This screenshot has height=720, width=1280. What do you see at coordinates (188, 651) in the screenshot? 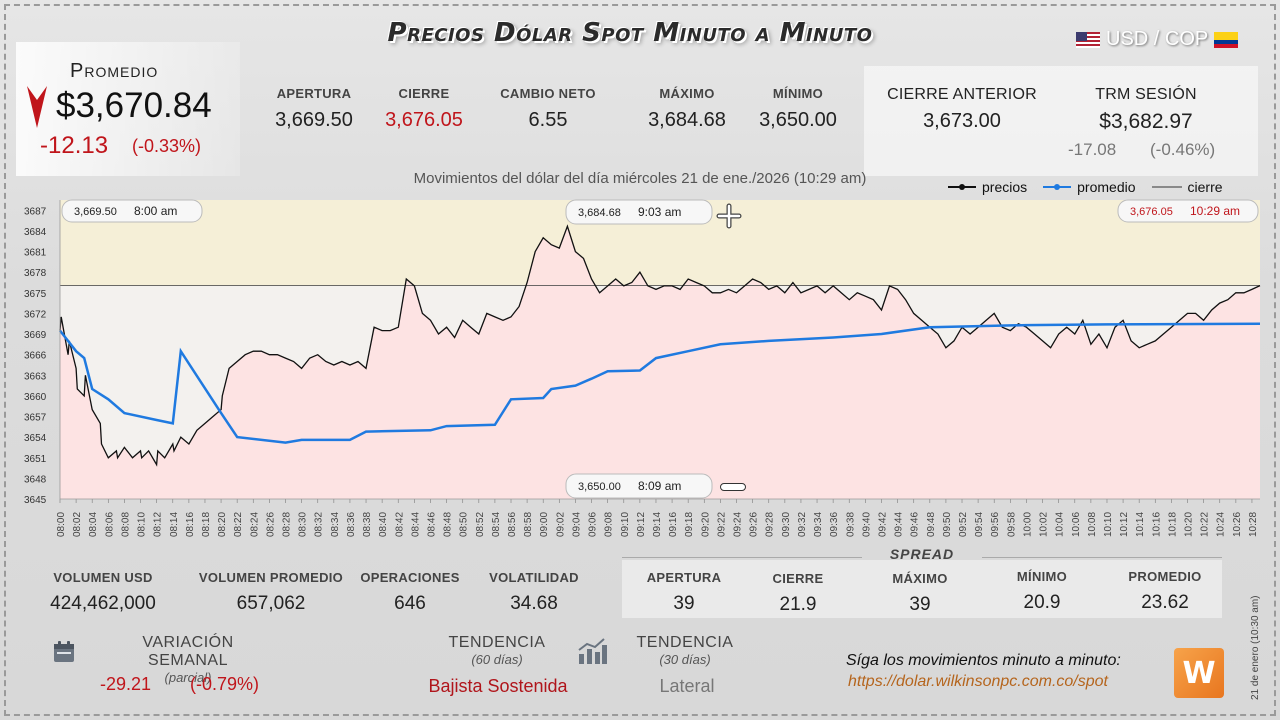
I see `variacion-label: VARIACIÓN SEMANAL` at bounding box center [188, 651].